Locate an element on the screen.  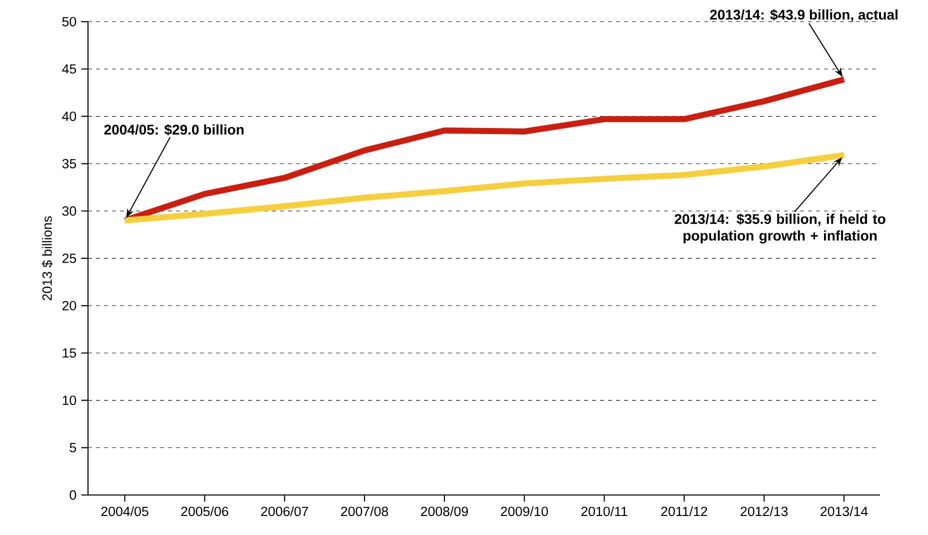
x-tick-label: 2007/08 is located at coordinates (364, 511).